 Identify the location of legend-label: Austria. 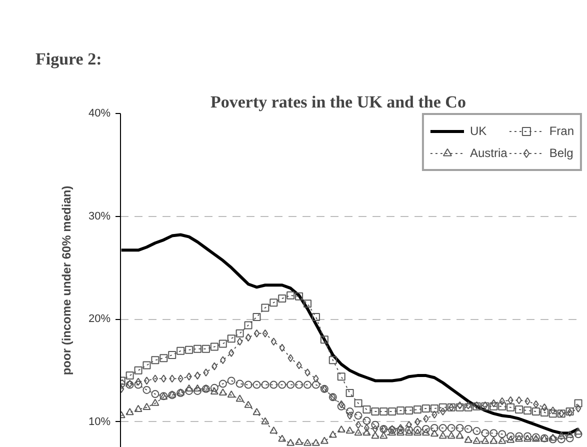
(489, 153).